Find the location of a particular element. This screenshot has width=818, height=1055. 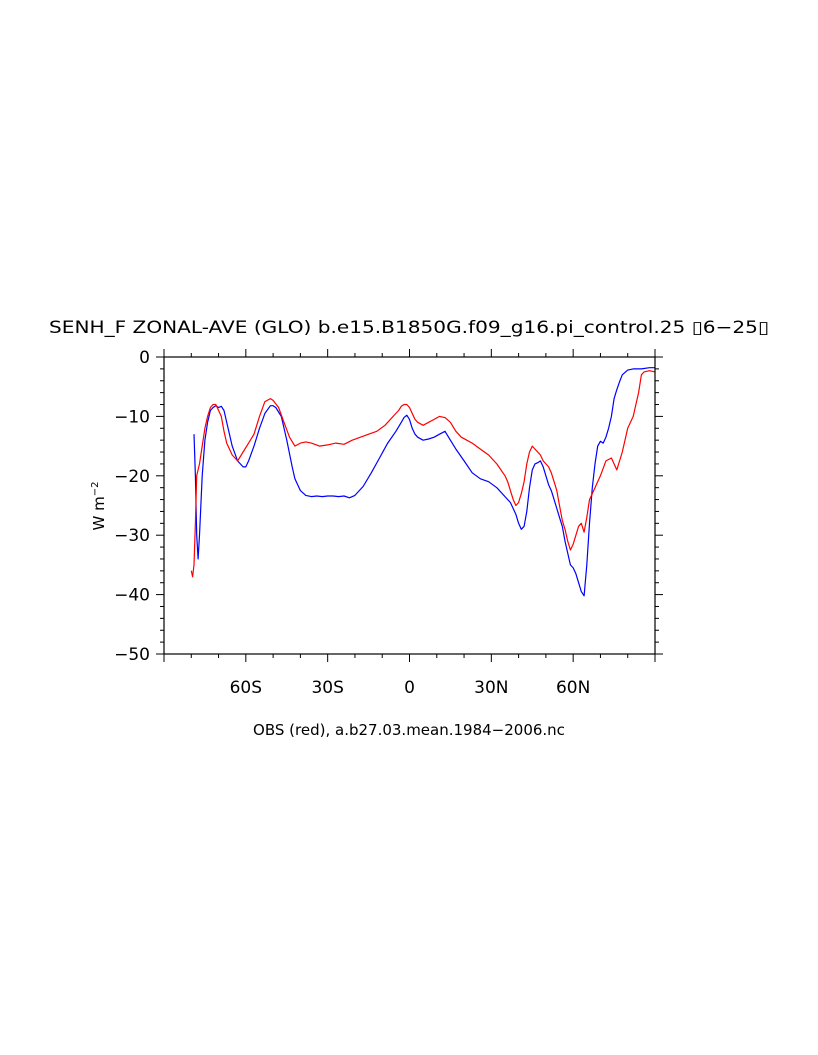

x-tick-label: 60S is located at coordinates (246, 688).